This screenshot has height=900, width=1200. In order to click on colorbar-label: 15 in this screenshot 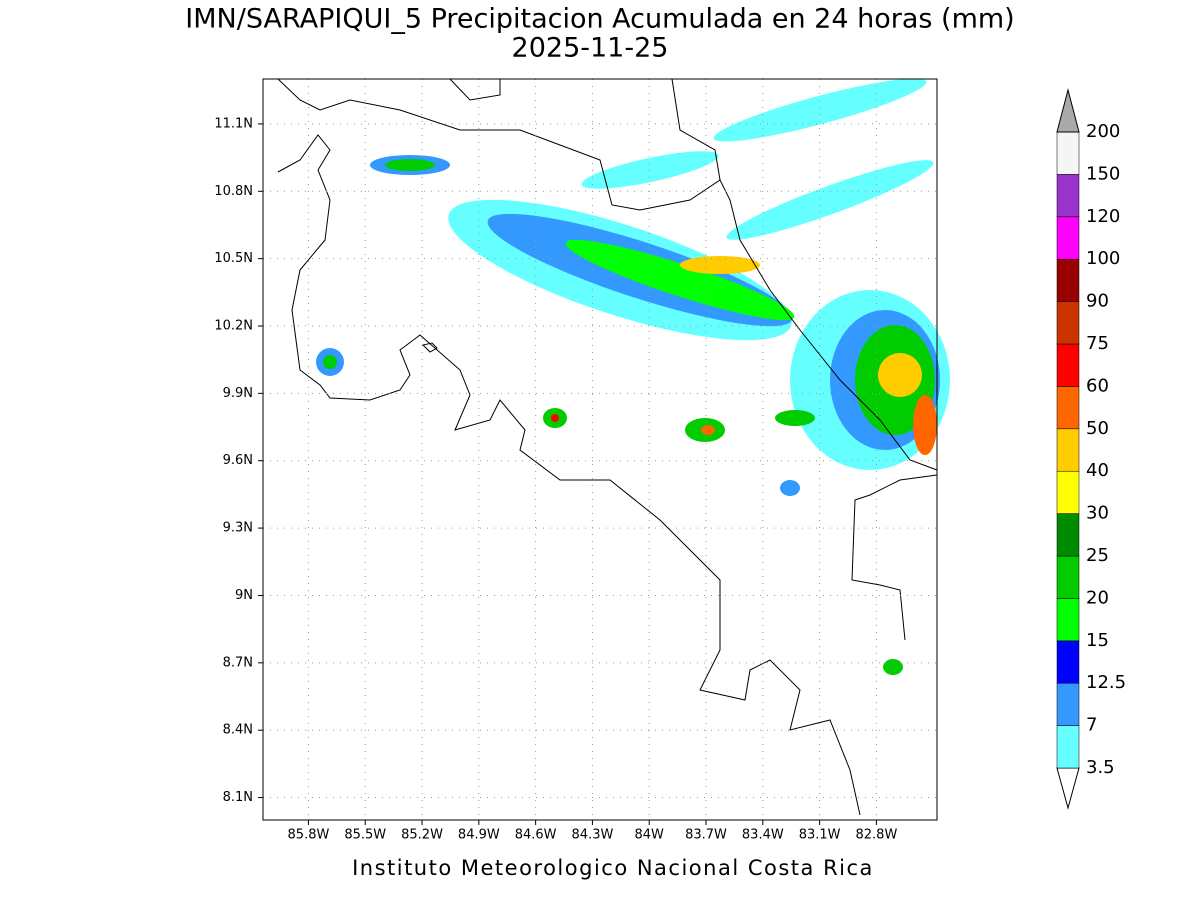, I will do `click(1097, 640)`.